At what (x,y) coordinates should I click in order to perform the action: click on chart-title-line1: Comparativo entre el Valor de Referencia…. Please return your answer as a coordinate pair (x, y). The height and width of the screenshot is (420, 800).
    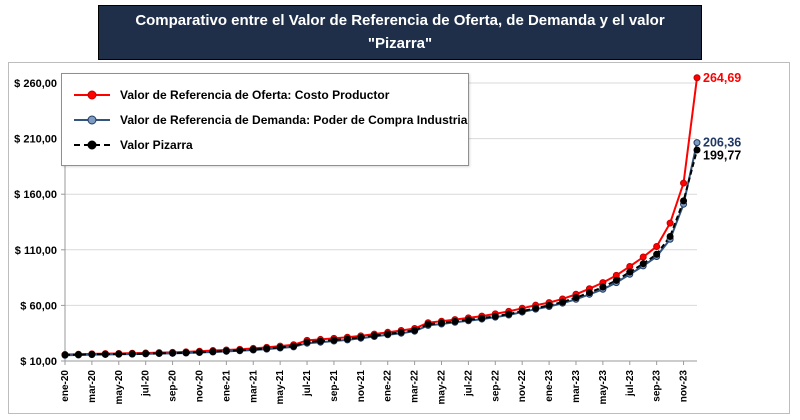
    Looking at the image, I should click on (400, 20).